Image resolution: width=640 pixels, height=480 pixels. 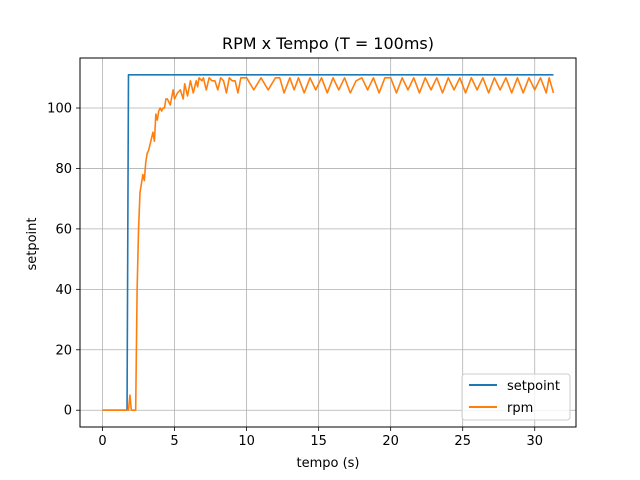 I want to click on x-tick-label: 10, so click(x=246, y=441).